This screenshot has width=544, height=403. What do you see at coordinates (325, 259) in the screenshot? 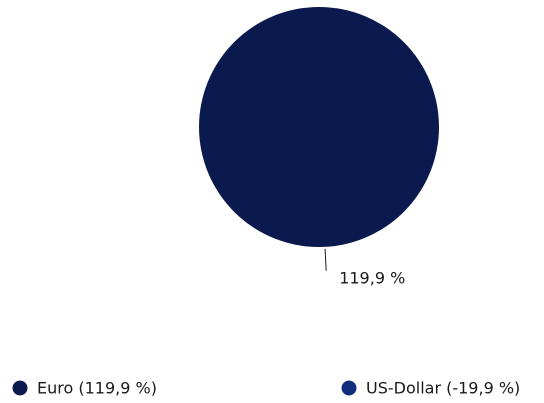
I see `leader-line` at bounding box center [325, 259].